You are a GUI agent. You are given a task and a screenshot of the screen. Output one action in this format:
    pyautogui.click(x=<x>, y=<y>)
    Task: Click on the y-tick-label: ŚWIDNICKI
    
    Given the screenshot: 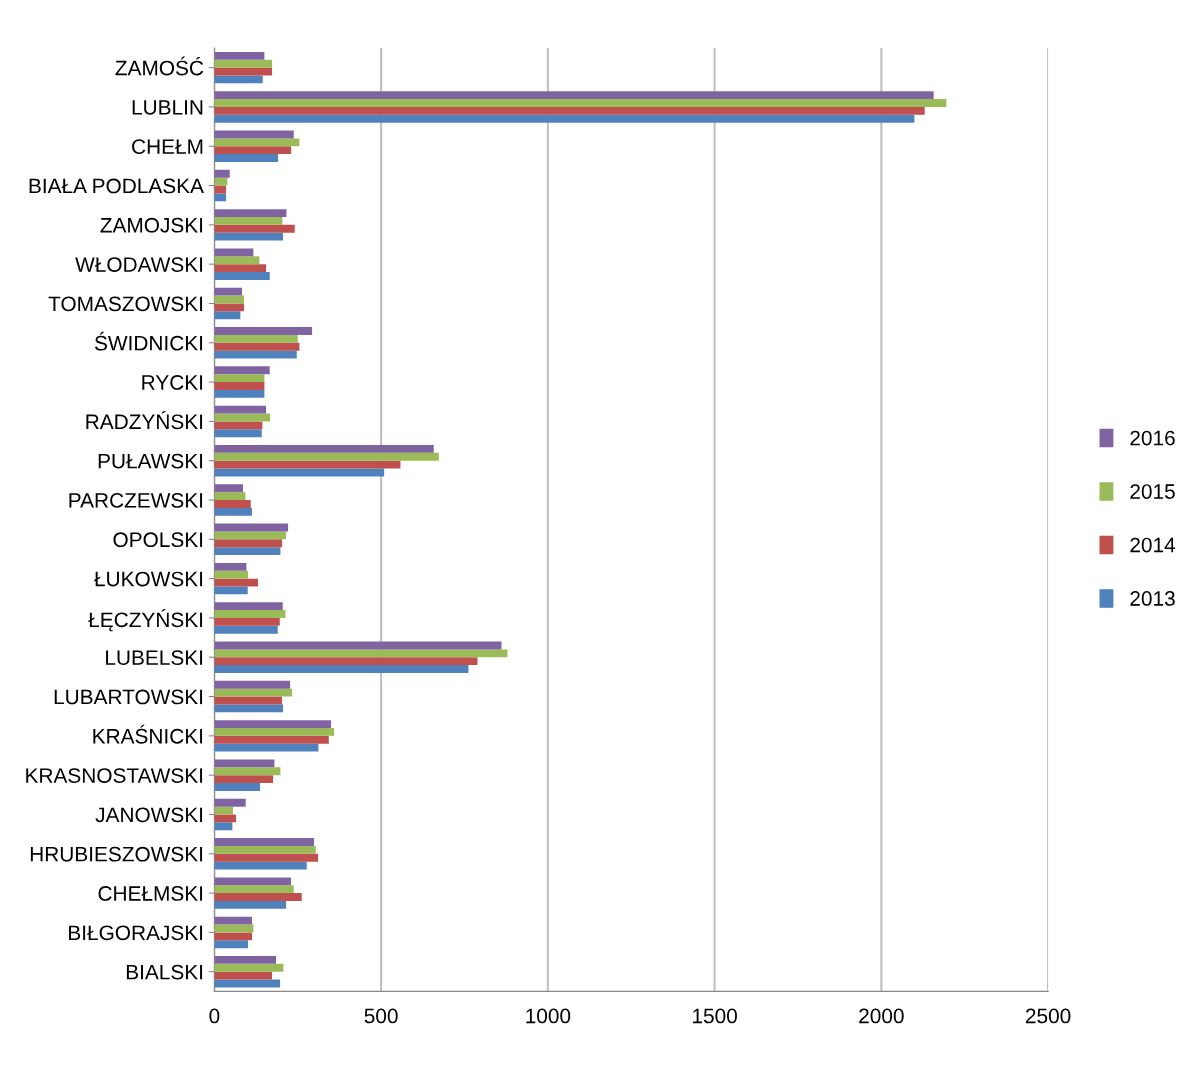 What is the action you would take?
    pyautogui.click(x=148, y=341)
    